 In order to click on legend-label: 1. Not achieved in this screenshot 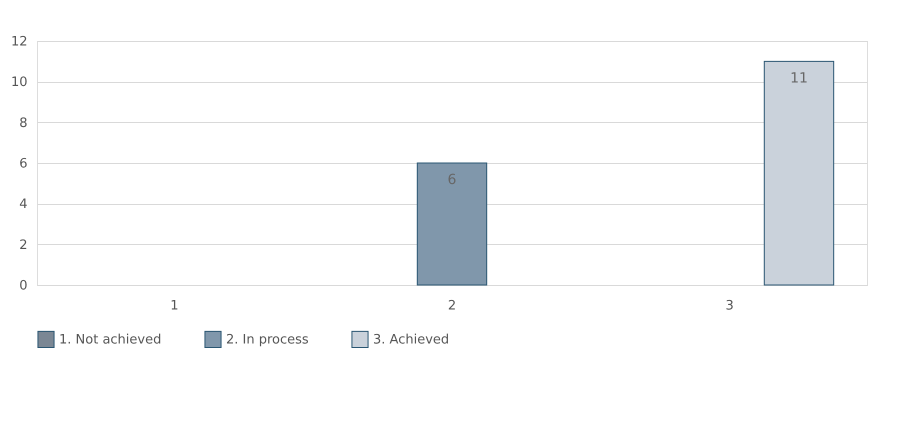, I will do `click(110, 340)`.